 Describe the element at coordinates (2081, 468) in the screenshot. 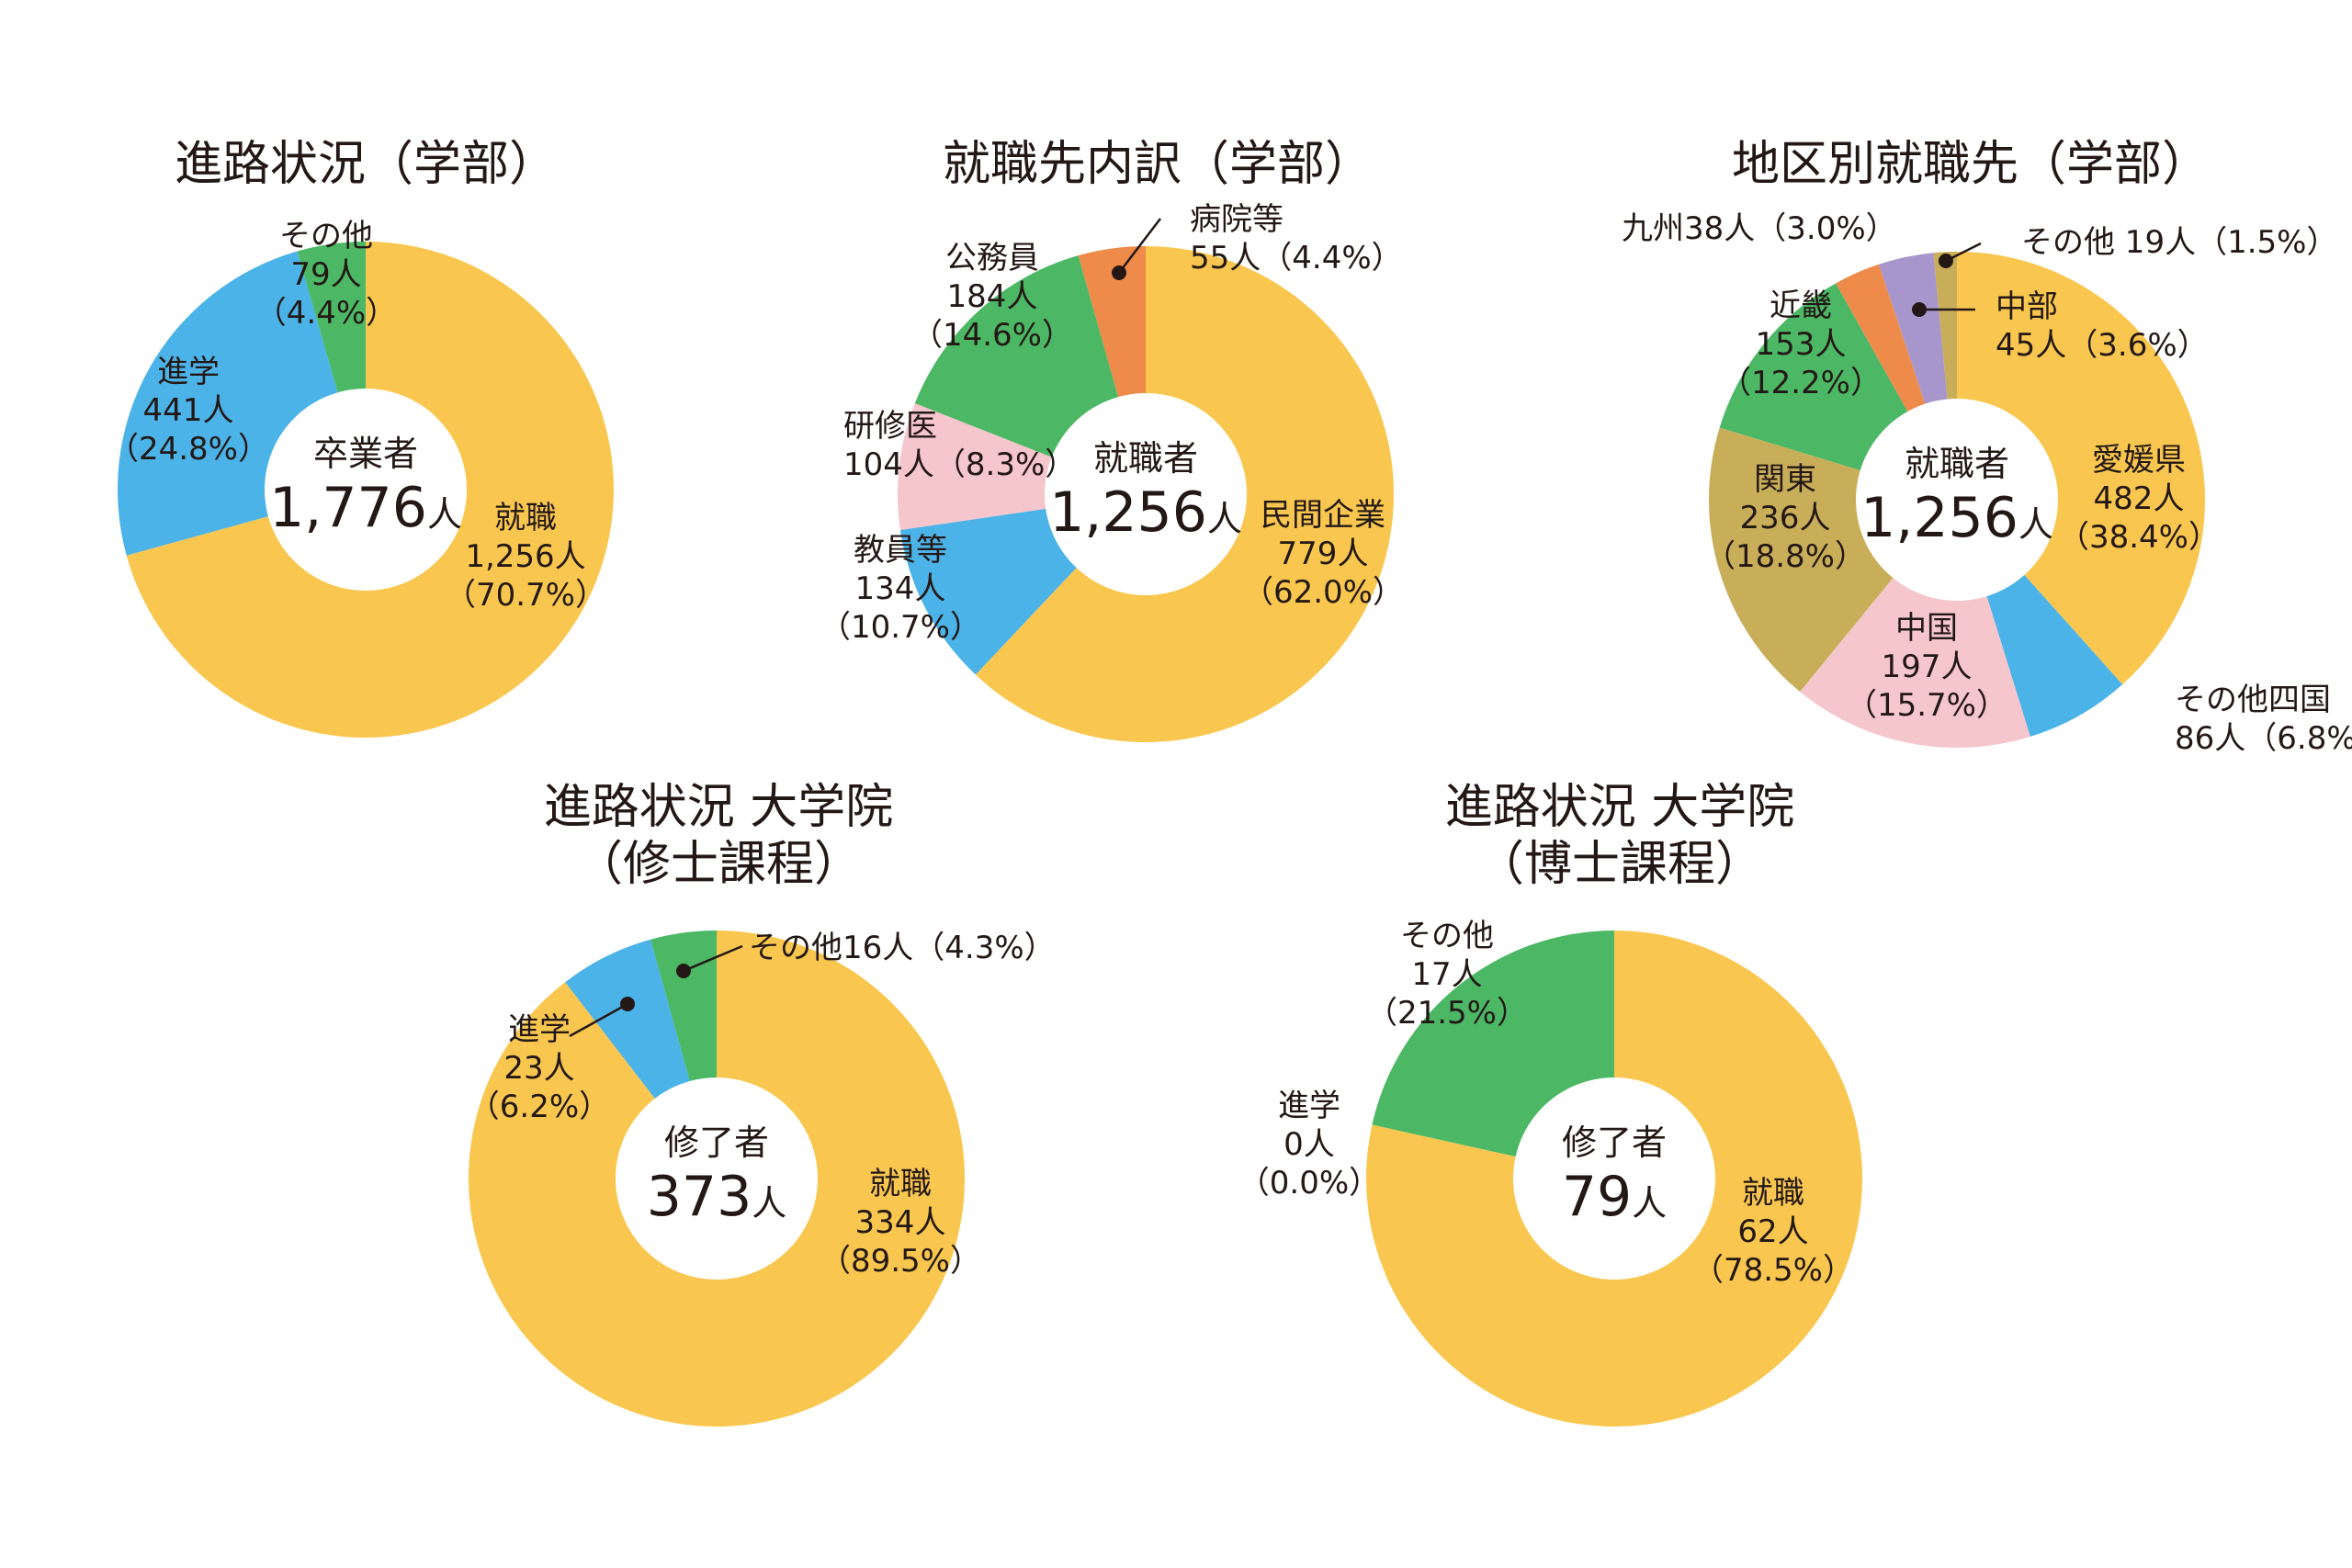

I see `slice-愛媛県` at that location.